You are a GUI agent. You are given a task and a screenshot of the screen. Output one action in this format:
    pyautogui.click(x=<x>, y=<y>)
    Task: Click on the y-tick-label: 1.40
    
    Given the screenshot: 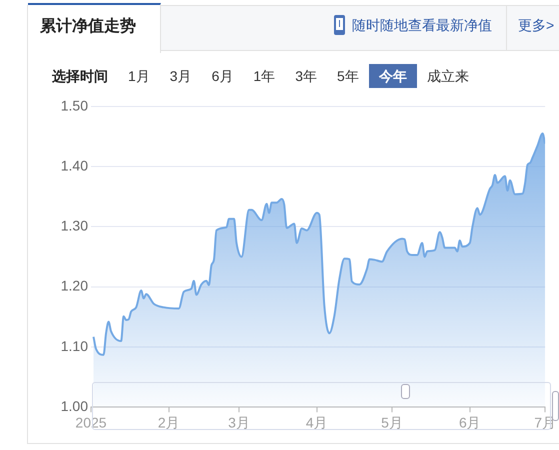 What is the action you would take?
    pyautogui.click(x=74, y=165)
    